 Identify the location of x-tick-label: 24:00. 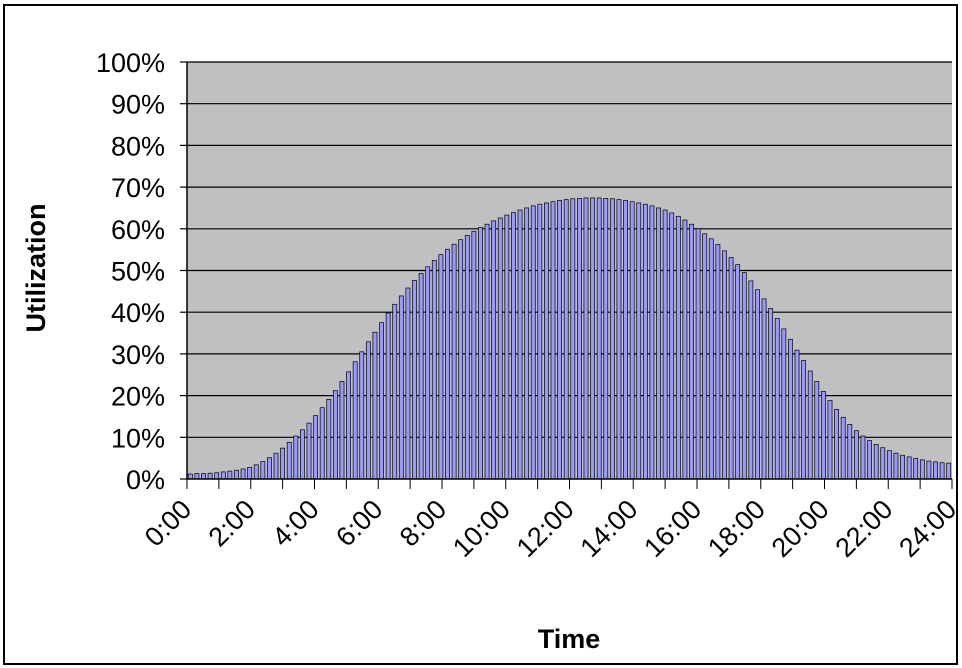
(927, 528).